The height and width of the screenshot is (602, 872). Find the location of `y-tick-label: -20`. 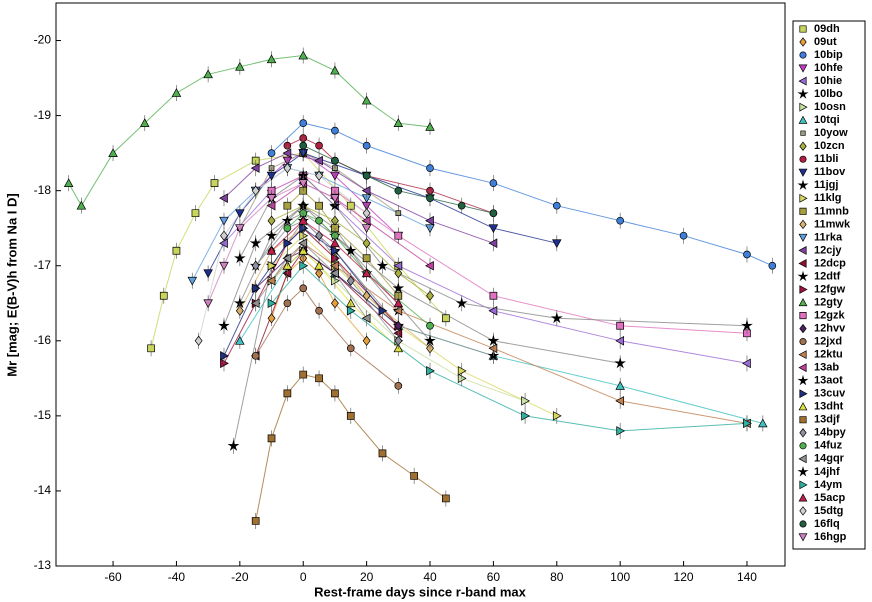

y-tick-label: -20 is located at coordinates (43, 40).